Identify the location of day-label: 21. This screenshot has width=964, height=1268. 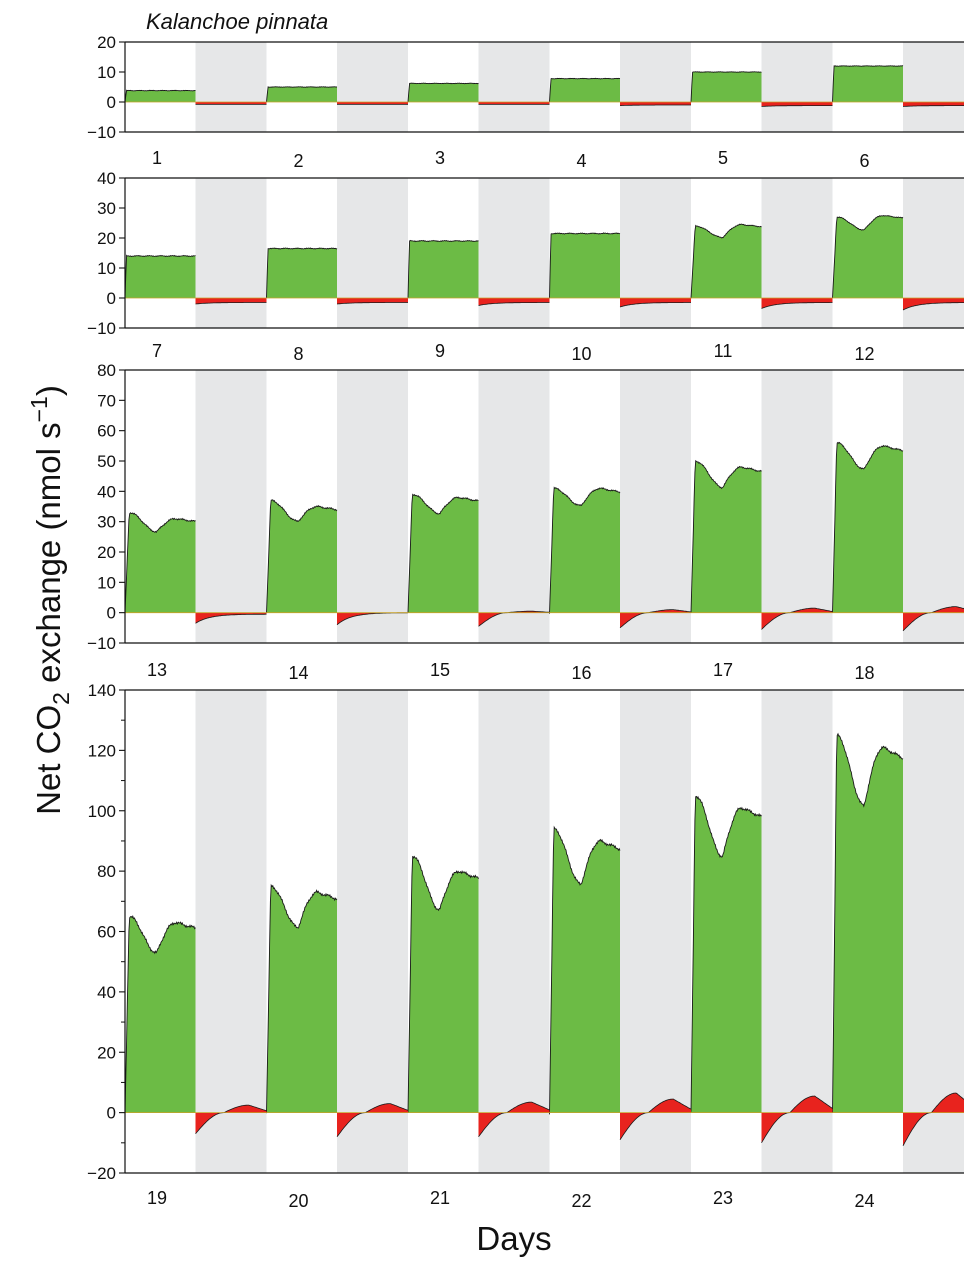
(440, 1198).